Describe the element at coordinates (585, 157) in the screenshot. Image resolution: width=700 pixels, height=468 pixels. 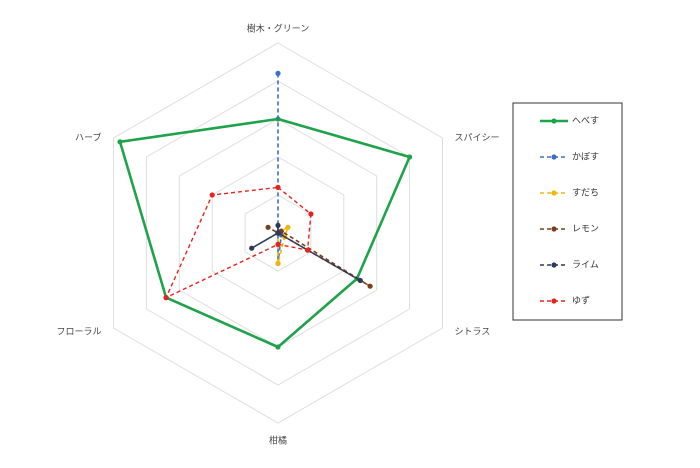
I see `legend-label: かぼす` at that location.